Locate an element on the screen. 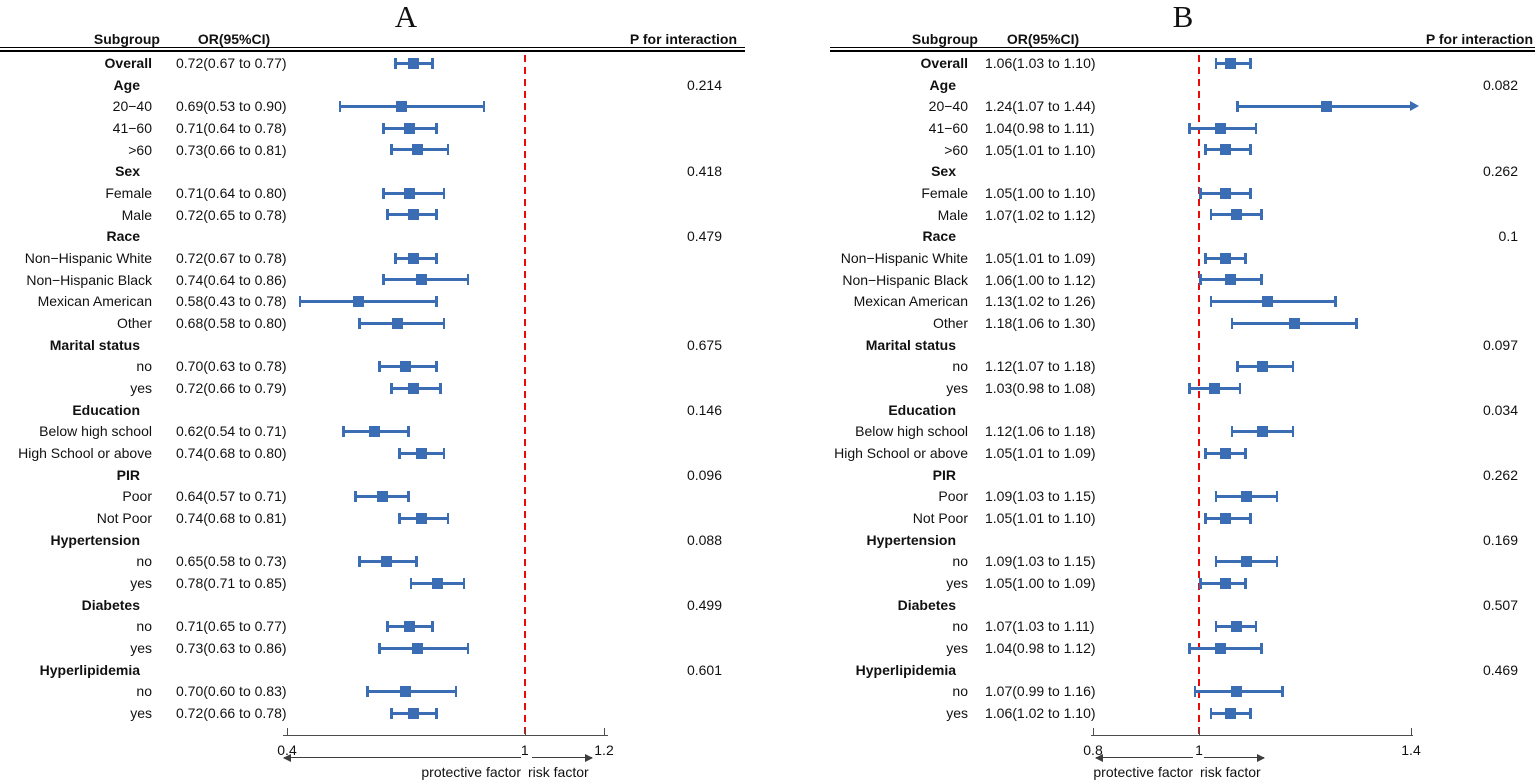 The width and height of the screenshot is (1535, 781). ci-bar is located at coordinates (424, 648).